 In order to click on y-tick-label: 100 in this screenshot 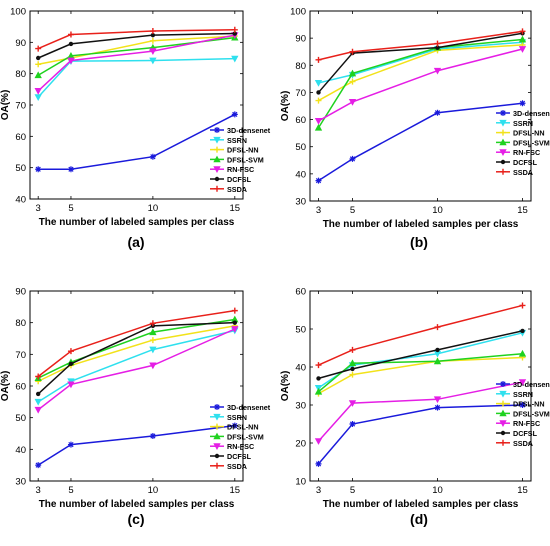, I will do `click(298, 12)`.